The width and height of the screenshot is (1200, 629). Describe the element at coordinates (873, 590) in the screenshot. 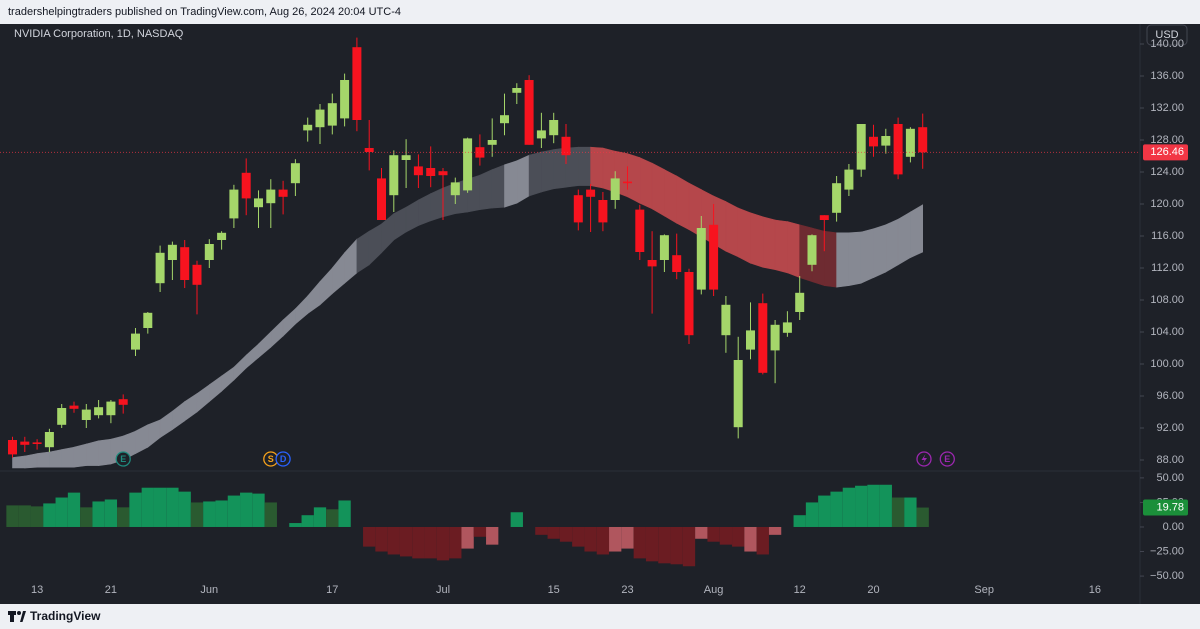

I see `x-tick-label: 20` at that location.